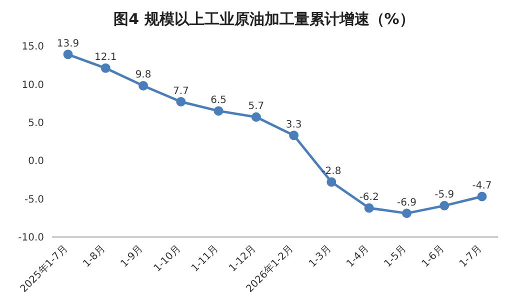  Describe the element at coordinates (369, 197) in the screenshot. I see `data-label: -6.2` at that location.